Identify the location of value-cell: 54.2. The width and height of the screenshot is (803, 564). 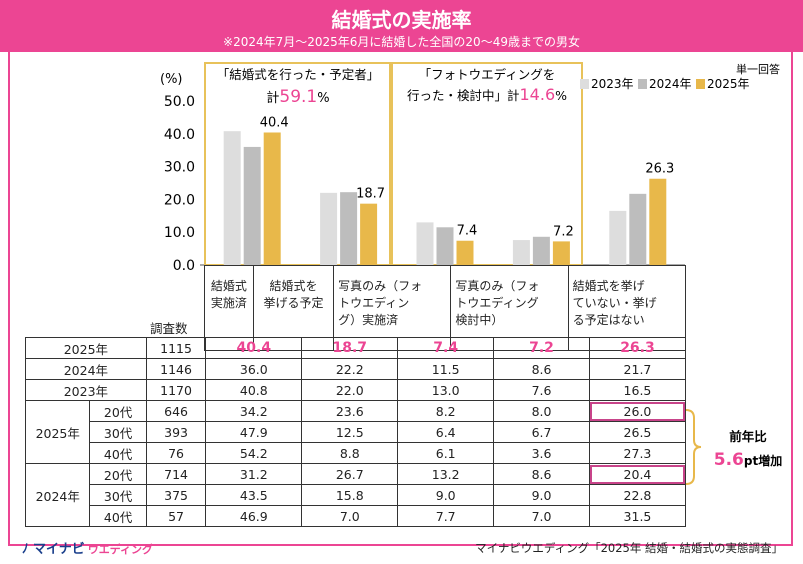
(254, 453).